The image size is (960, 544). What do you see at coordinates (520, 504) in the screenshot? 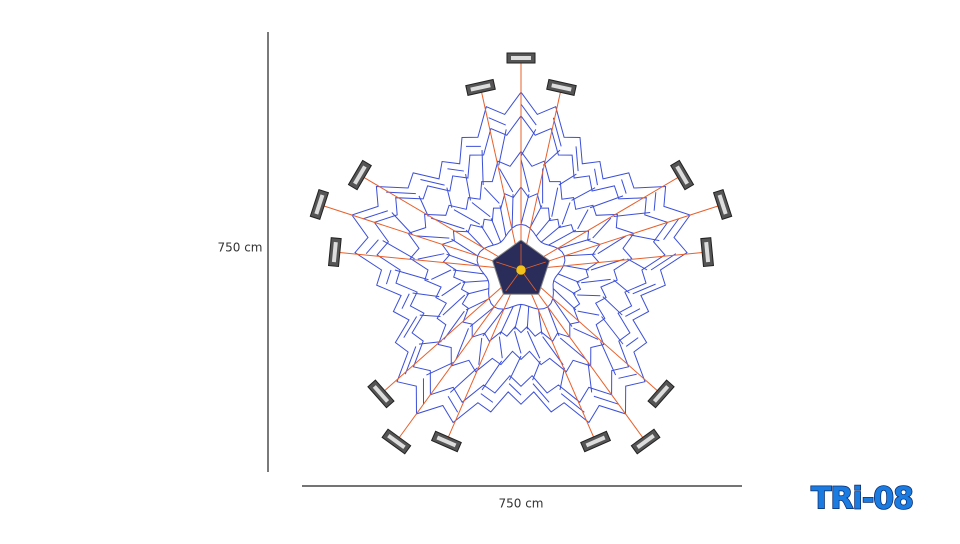
I see `width-label: 750 cm` at bounding box center [520, 504].